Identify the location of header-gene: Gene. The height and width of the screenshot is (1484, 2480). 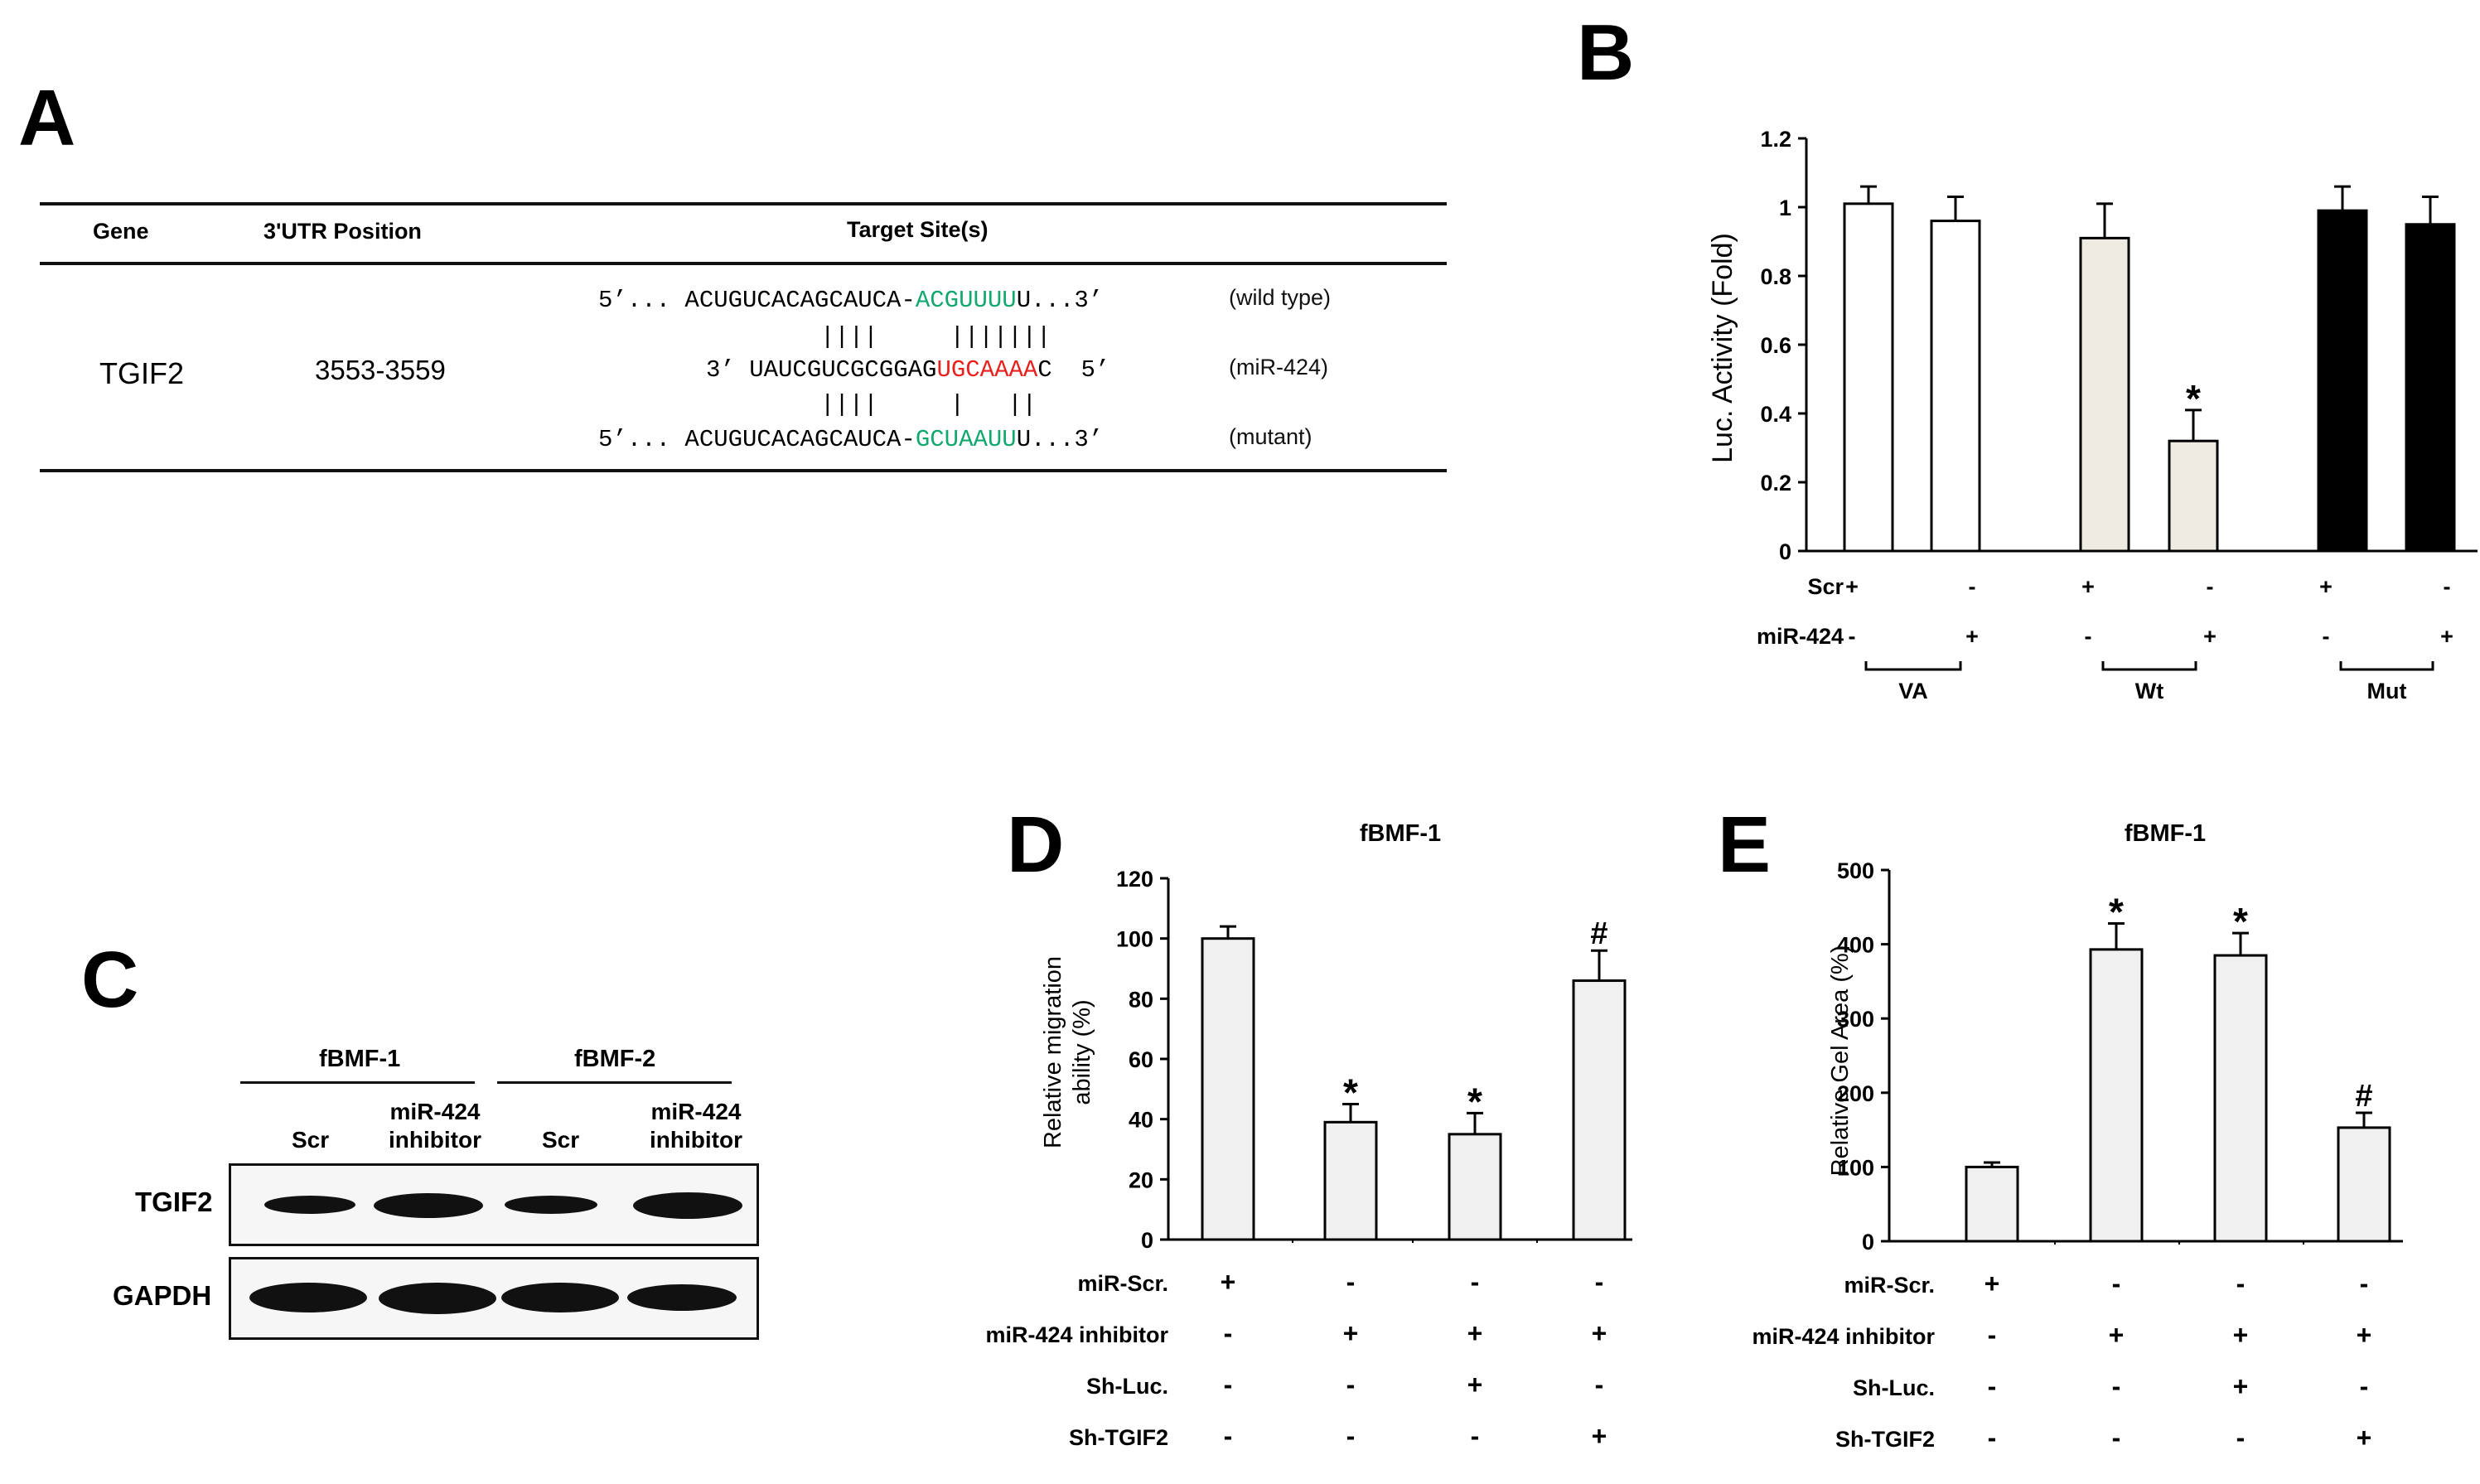
(121, 231).